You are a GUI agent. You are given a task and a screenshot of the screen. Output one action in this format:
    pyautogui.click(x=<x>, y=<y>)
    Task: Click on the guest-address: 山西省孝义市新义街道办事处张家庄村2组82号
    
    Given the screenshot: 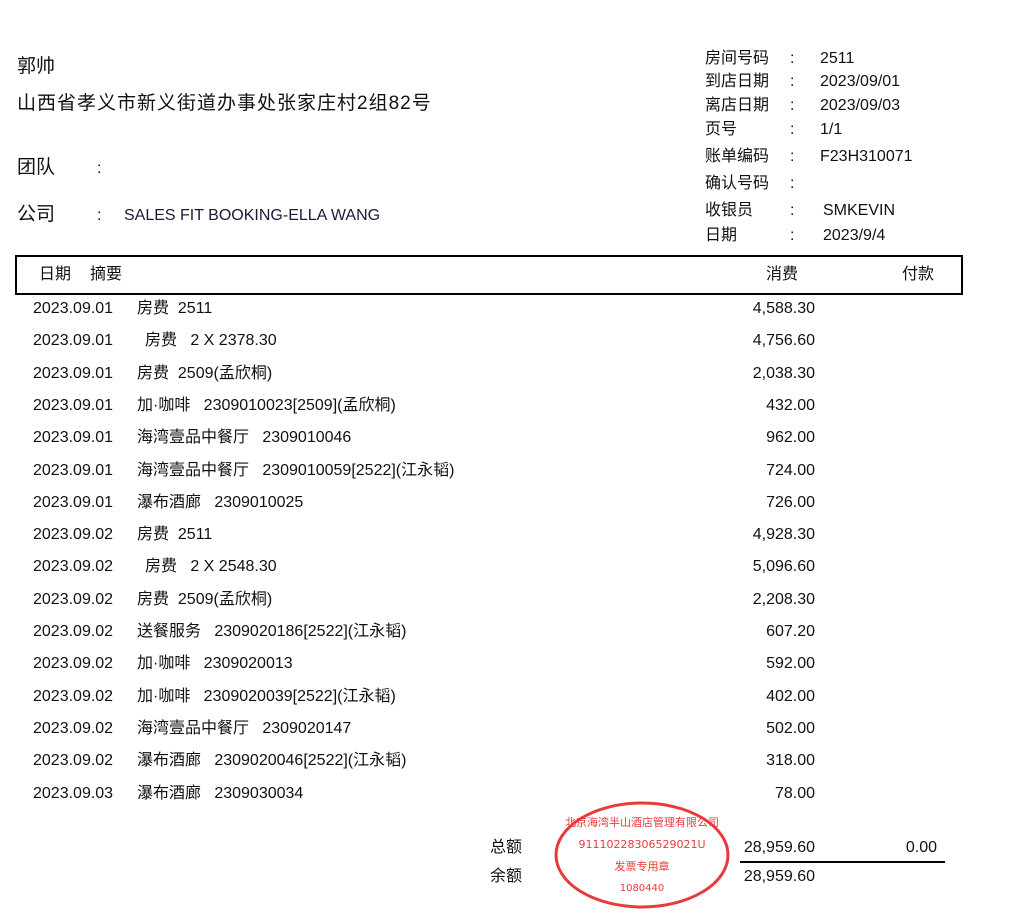 What is the action you would take?
    pyautogui.click(x=224, y=103)
    